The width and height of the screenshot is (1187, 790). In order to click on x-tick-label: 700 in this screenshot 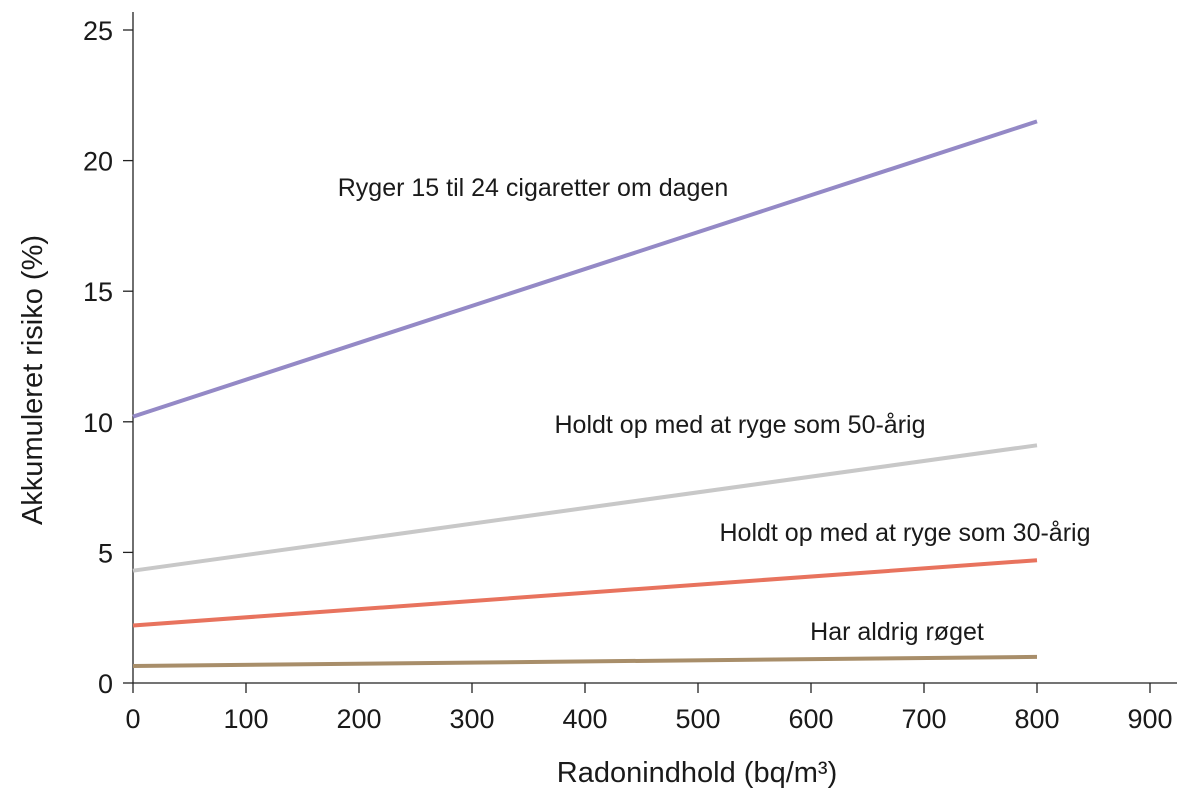, I will do `click(923, 719)`.